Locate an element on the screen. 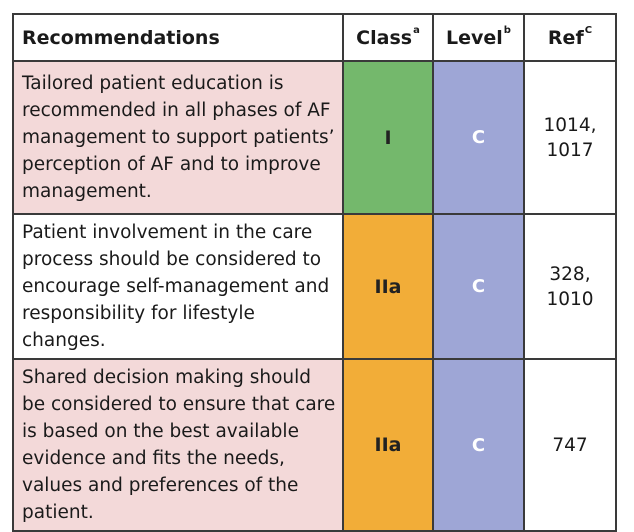 The image size is (634, 532). header-level: Levelb is located at coordinates (478, 37).